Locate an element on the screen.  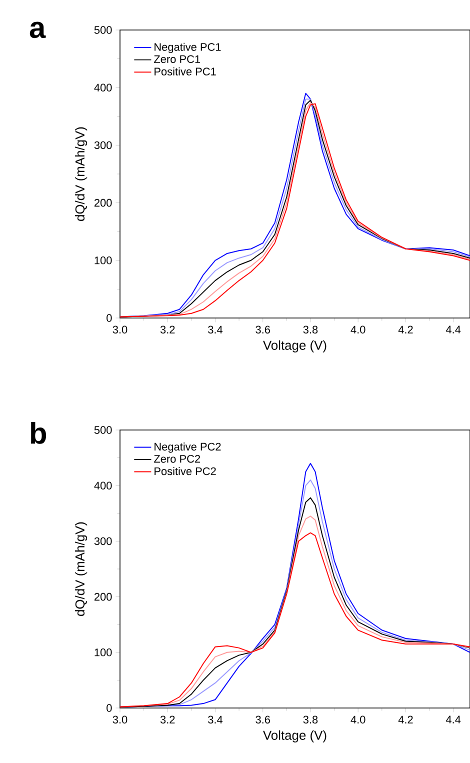
chart-title: a is located at coordinates (38, 30).